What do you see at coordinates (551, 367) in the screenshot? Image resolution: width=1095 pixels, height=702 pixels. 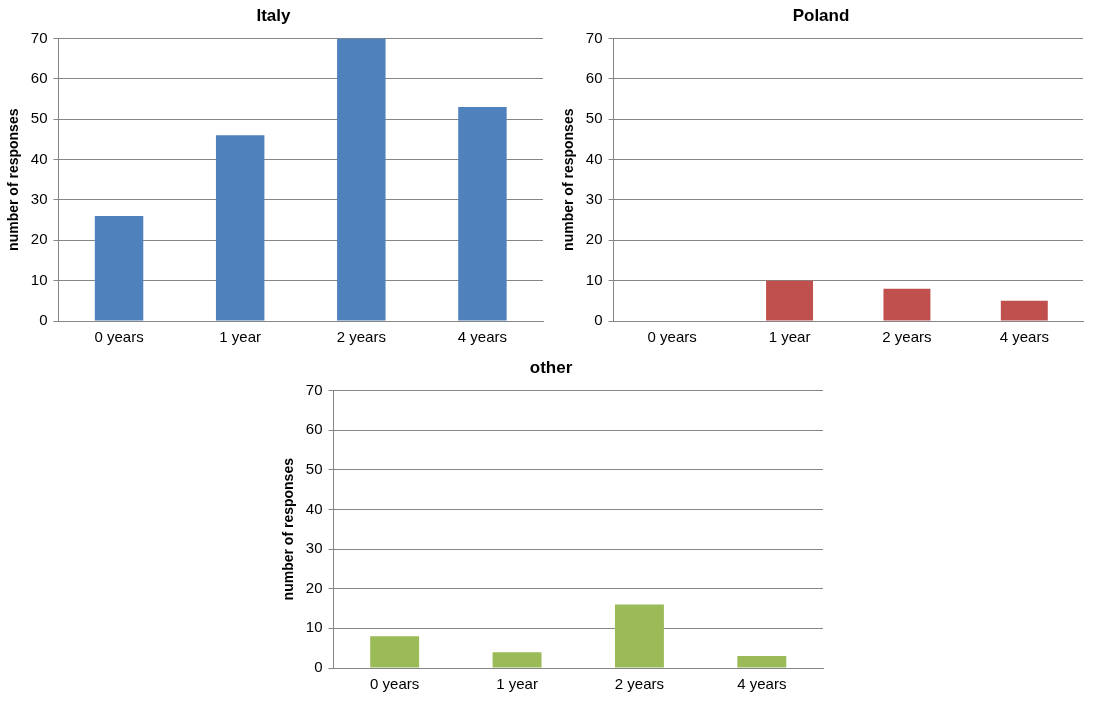 I see `chart-title: other` at bounding box center [551, 367].